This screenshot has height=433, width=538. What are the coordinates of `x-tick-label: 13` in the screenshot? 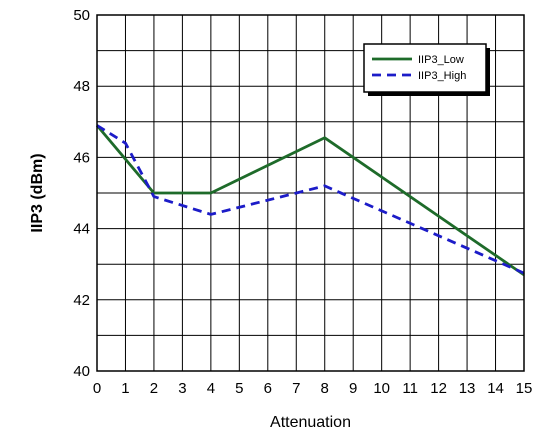 It's located at (467, 388).